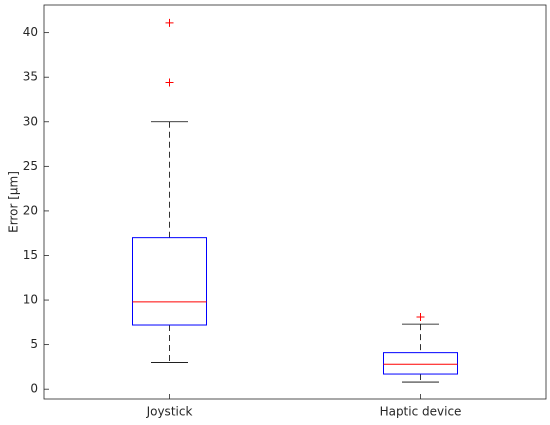 This screenshot has height=425, width=550. What do you see at coordinates (30, 121) in the screenshot?
I see `y-tick-label: 30` at bounding box center [30, 121].